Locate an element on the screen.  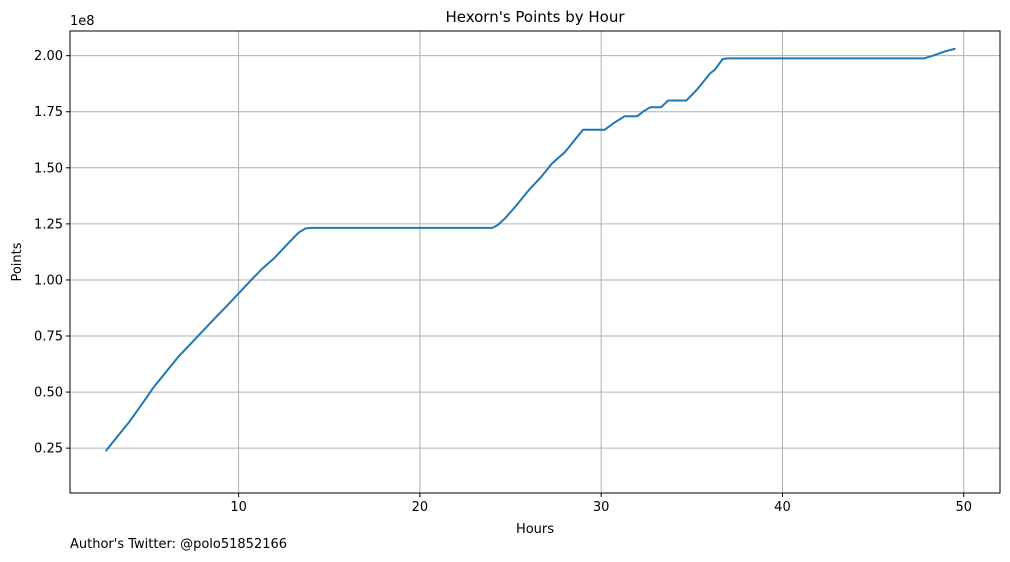
y-tick-label: 1.25 is located at coordinates (48, 224).